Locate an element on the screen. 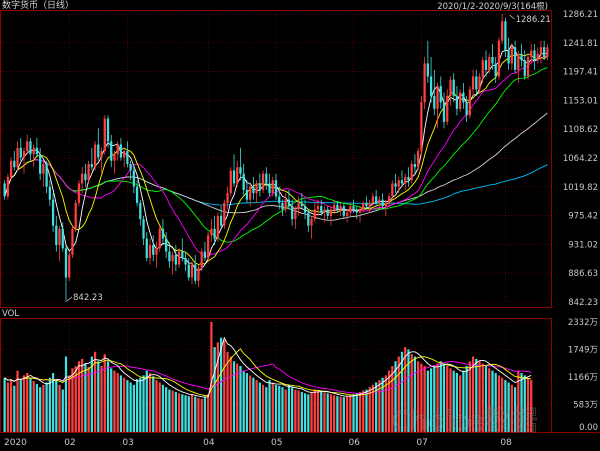  time-tick-label: 05 is located at coordinates (276, 443).